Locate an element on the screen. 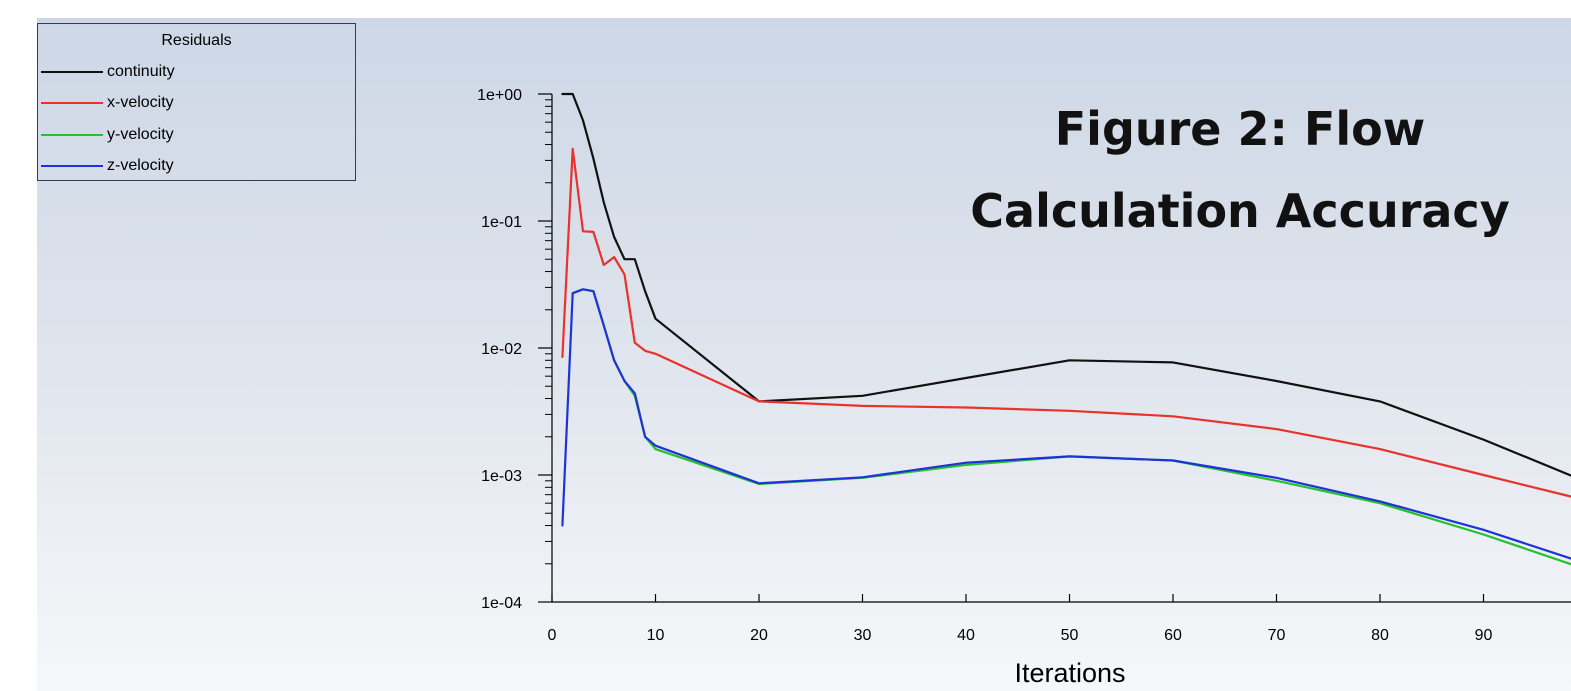 Image resolution: width=1571 pixels, height=691 pixels. y-tick-label: 1e-04 is located at coordinates (501, 603).